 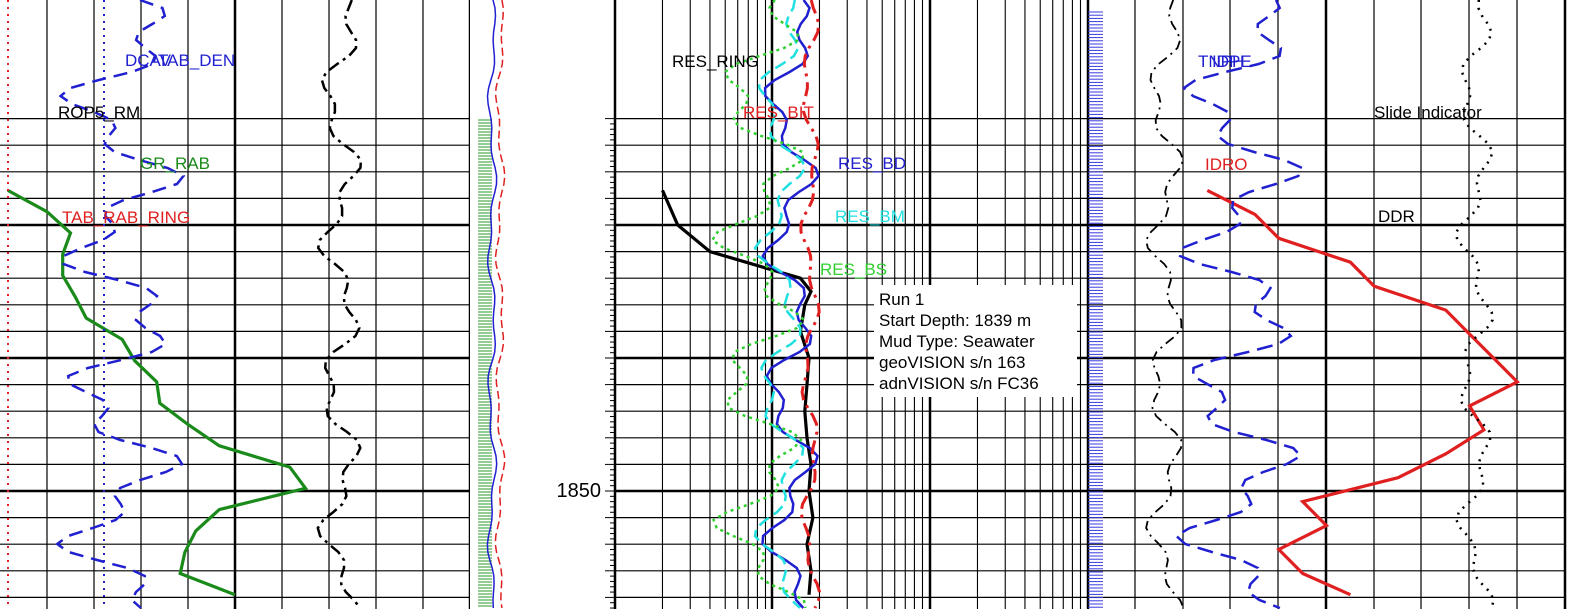 I want to click on curve-idro, so click(x=1363, y=392).